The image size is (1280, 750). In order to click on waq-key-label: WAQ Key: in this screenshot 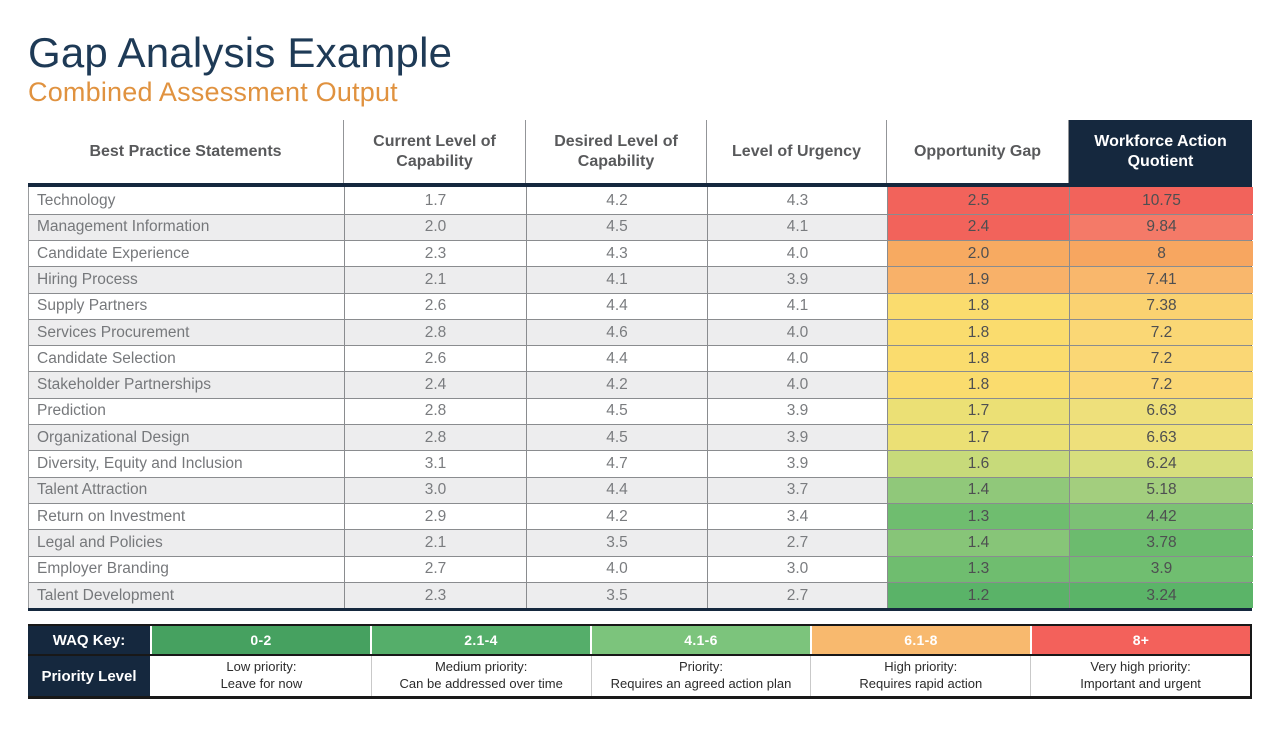, I will do `click(89, 640)`.